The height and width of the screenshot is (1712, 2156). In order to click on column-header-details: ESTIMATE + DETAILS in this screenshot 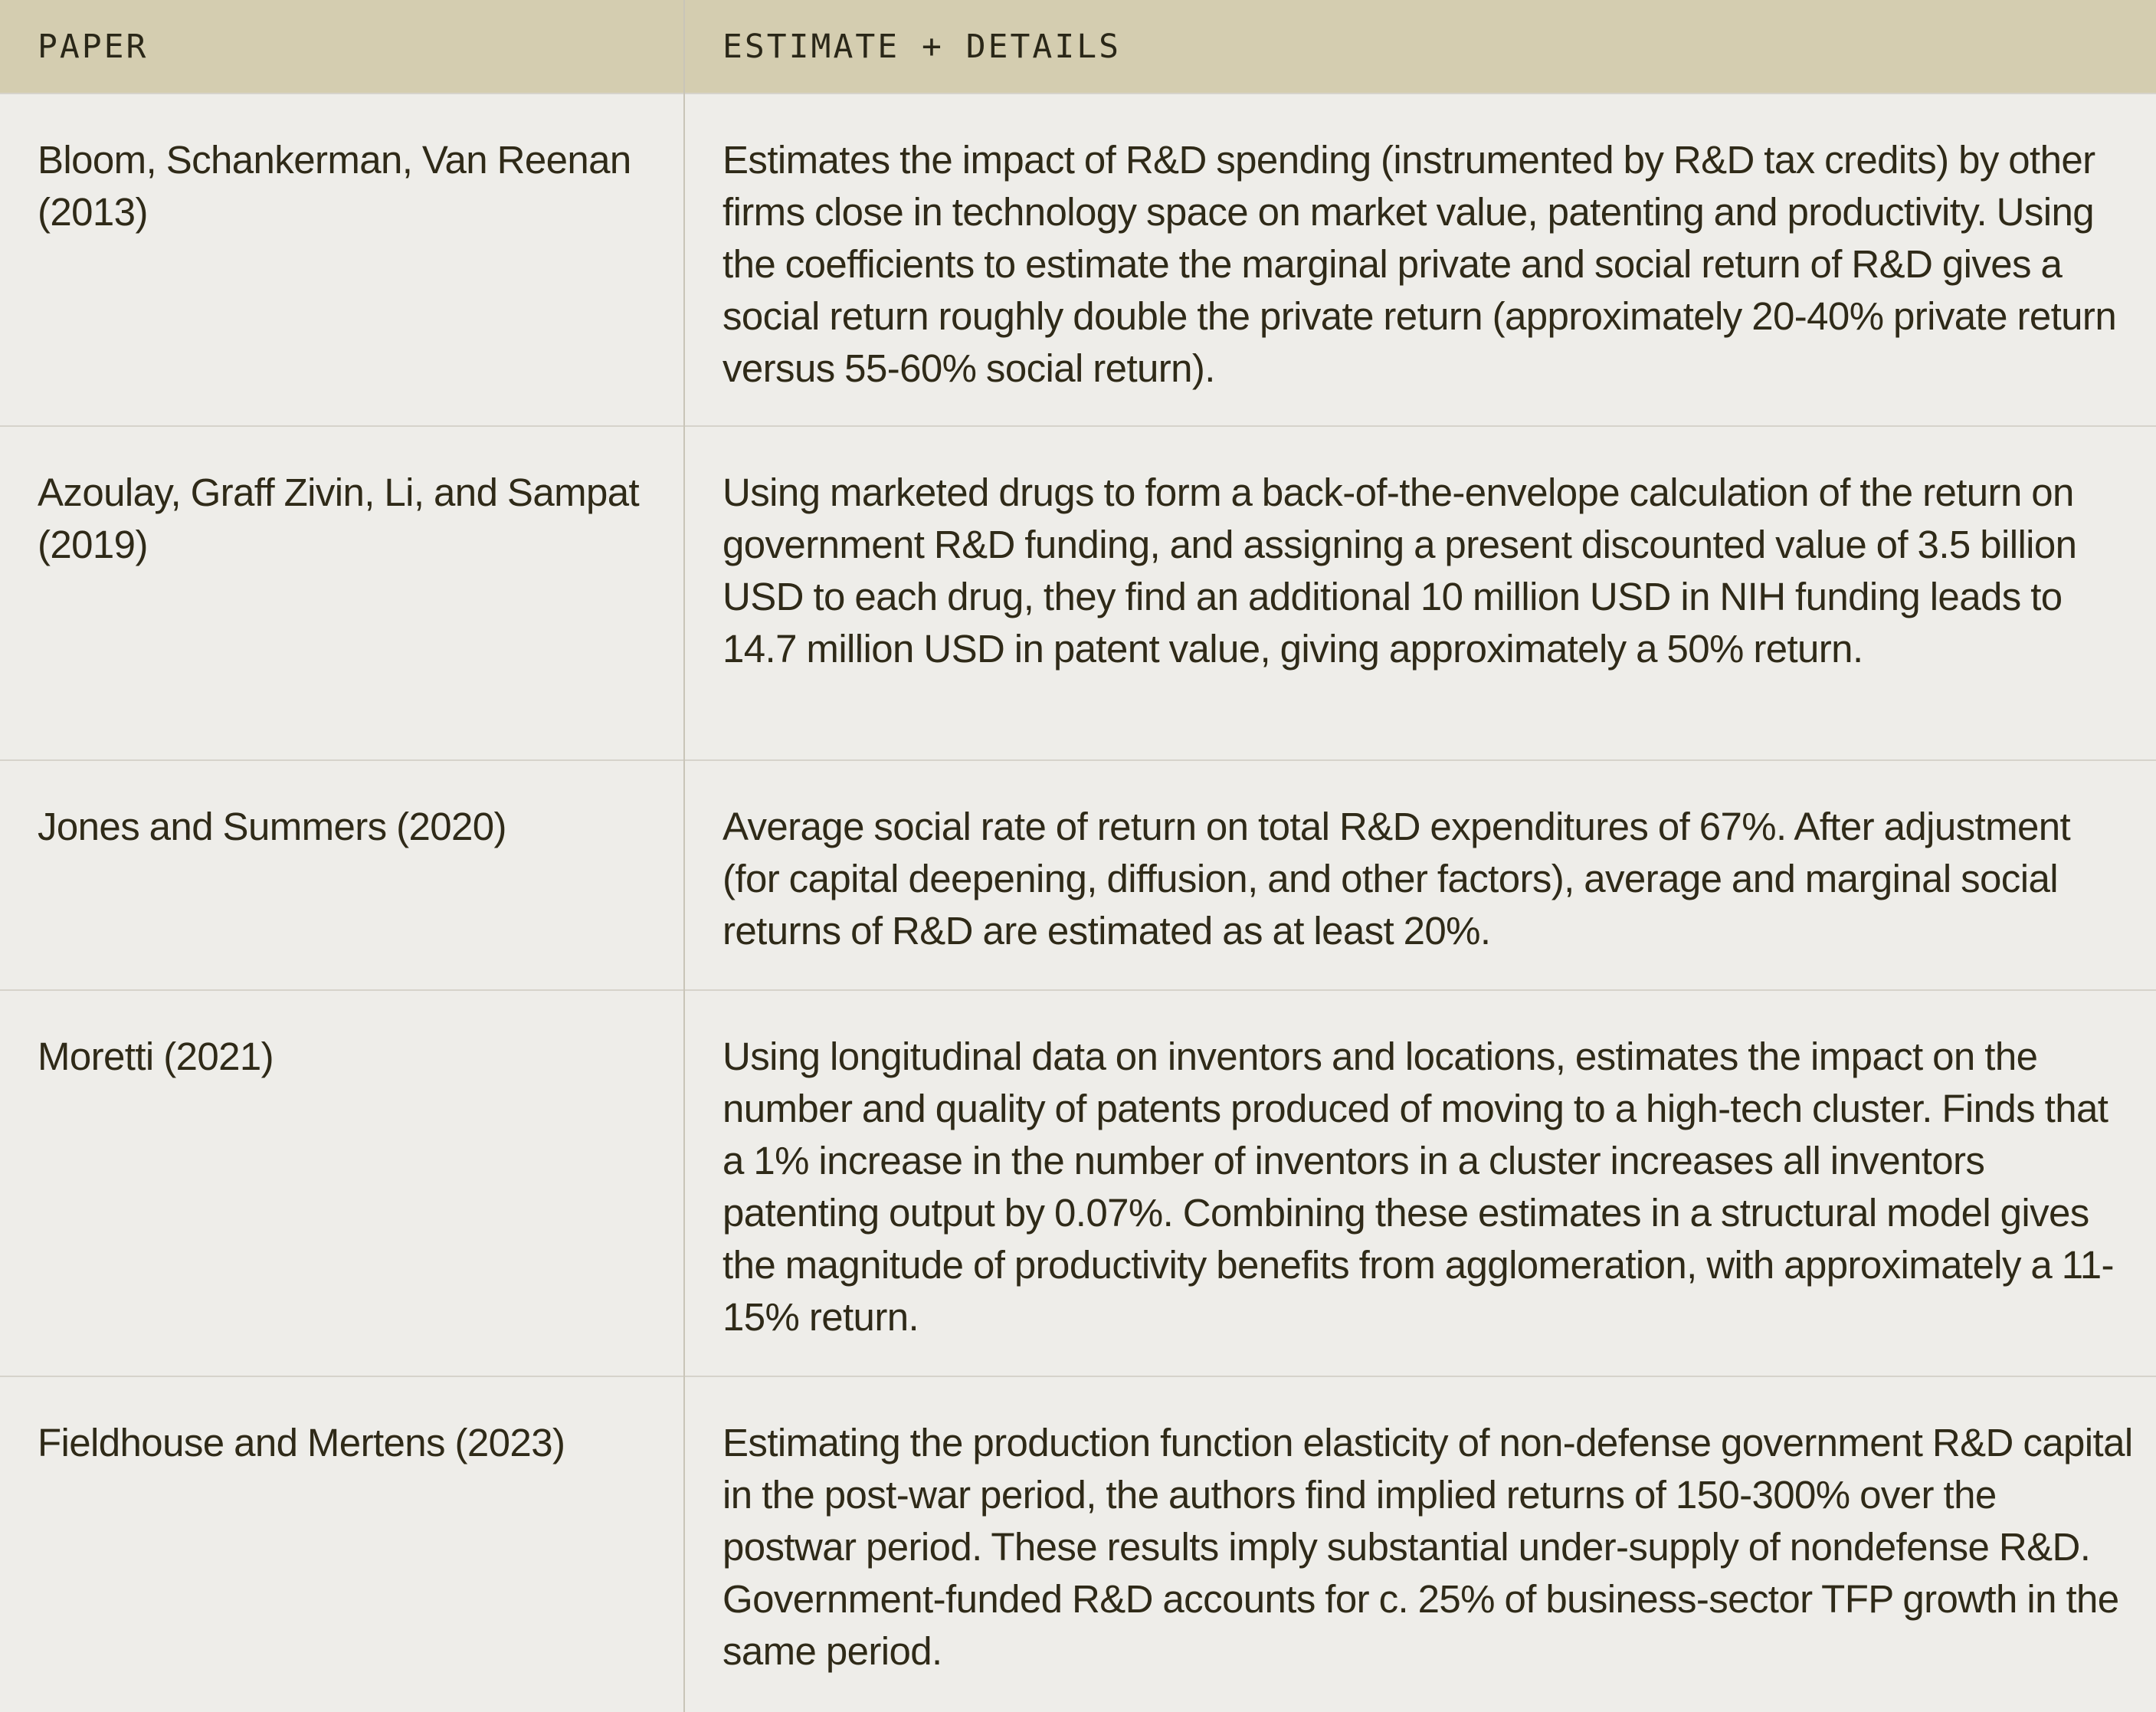, I will do `click(1419, 46)`.